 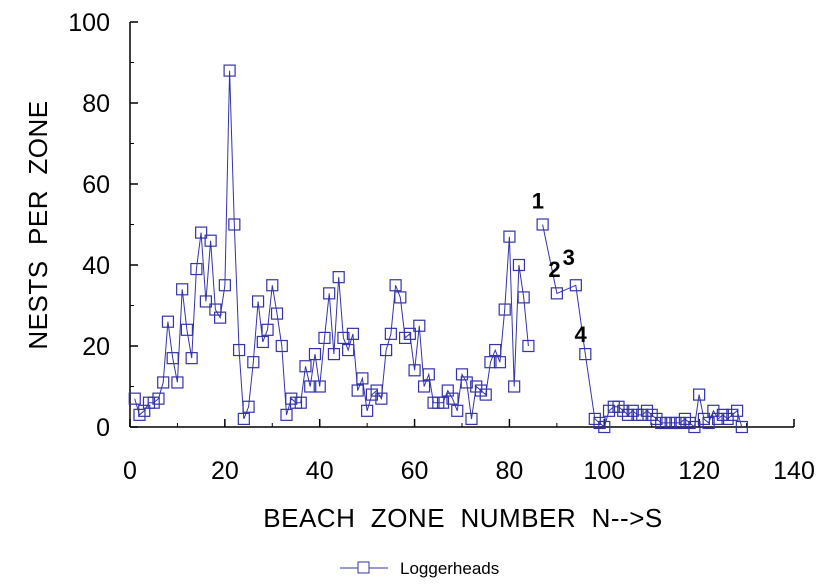 I want to click on legend-marker, so click(x=363, y=567).